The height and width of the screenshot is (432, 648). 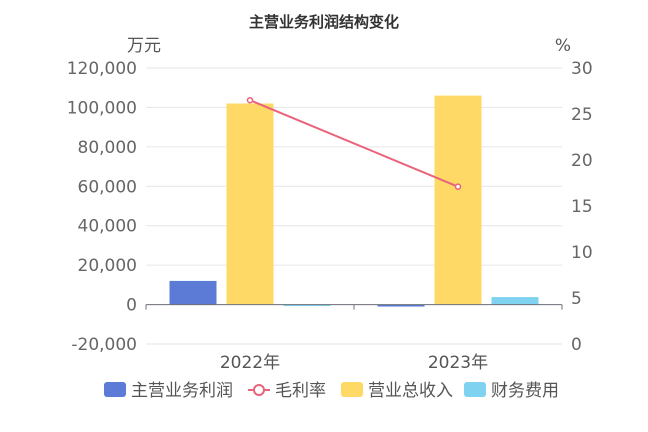 What do you see at coordinates (354, 338) in the screenshot?
I see `x-axis: 2022年 2023年` at bounding box center [354, 338].